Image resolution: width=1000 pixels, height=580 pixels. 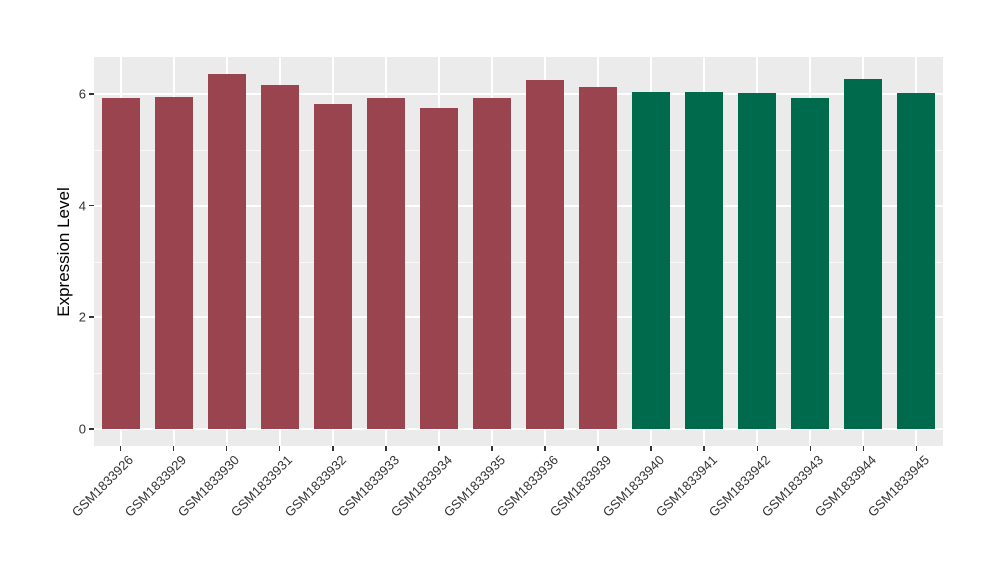 What do you see at coordinates (518, 429) in the screenshot?
I see `gridline-major-y0` at bounding box center [518, 429].